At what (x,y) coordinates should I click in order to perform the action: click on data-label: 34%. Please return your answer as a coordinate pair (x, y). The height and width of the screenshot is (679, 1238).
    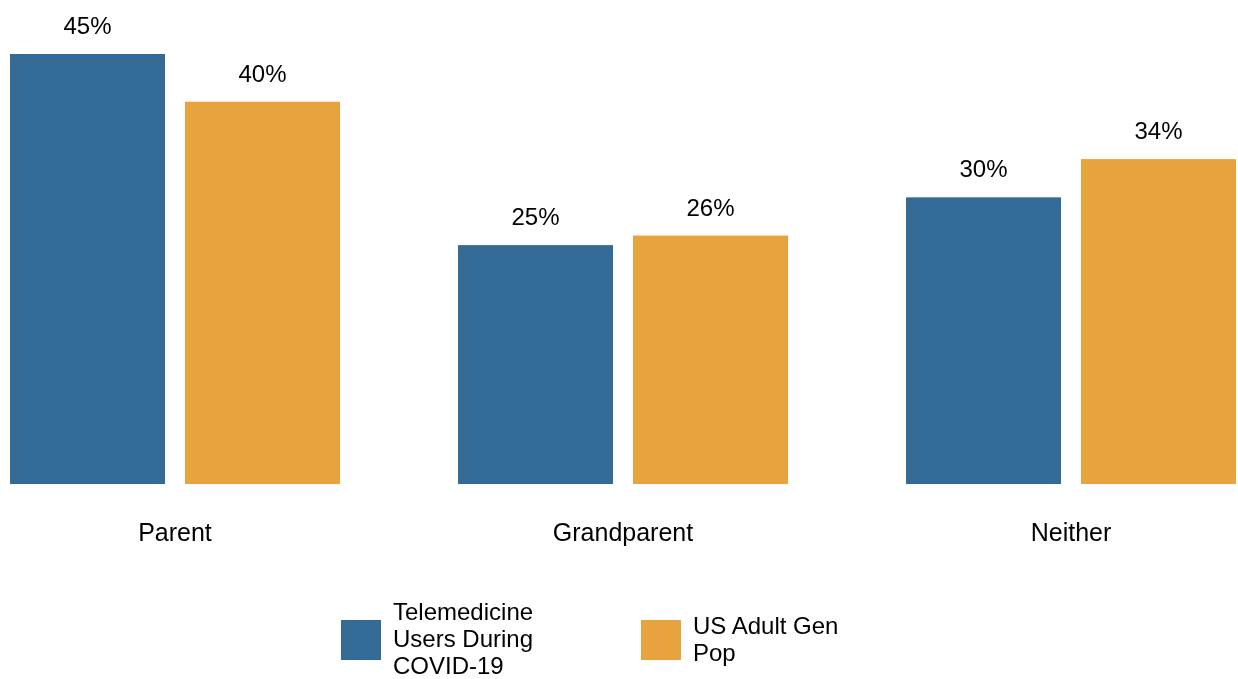
    Looking at the image, I should click on (1158, 131).